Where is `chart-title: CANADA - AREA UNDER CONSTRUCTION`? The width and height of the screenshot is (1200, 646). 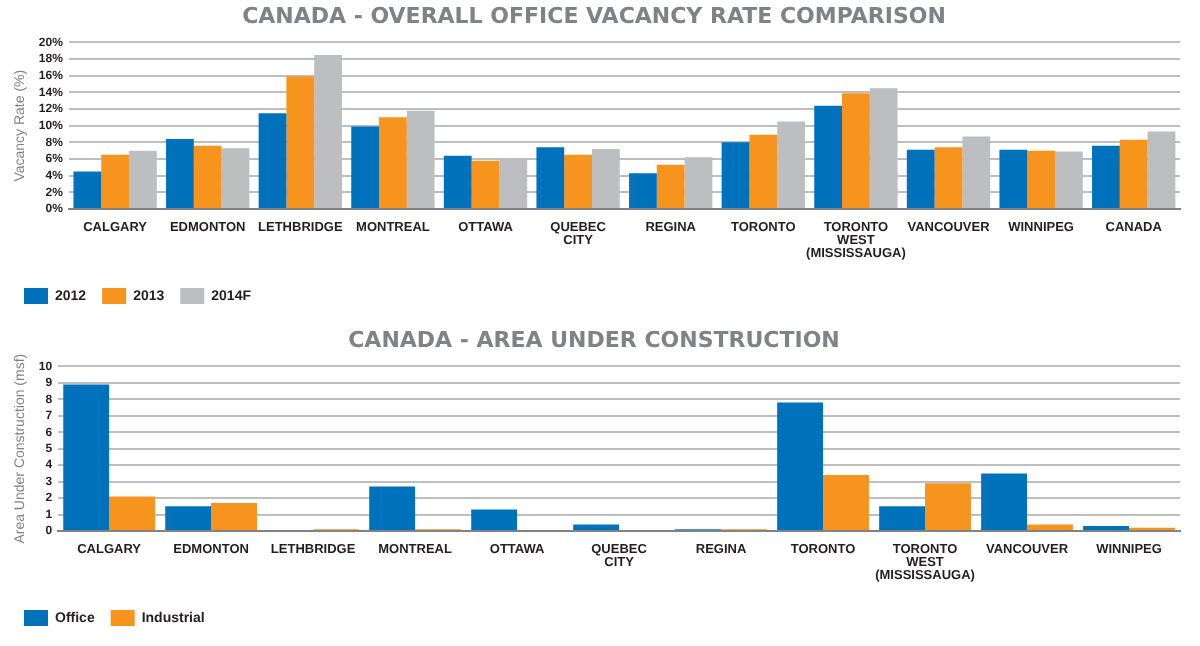 chart-title: CANADA - AREA UNDER CONSTRUCTION is located at coordinates (594, 339).